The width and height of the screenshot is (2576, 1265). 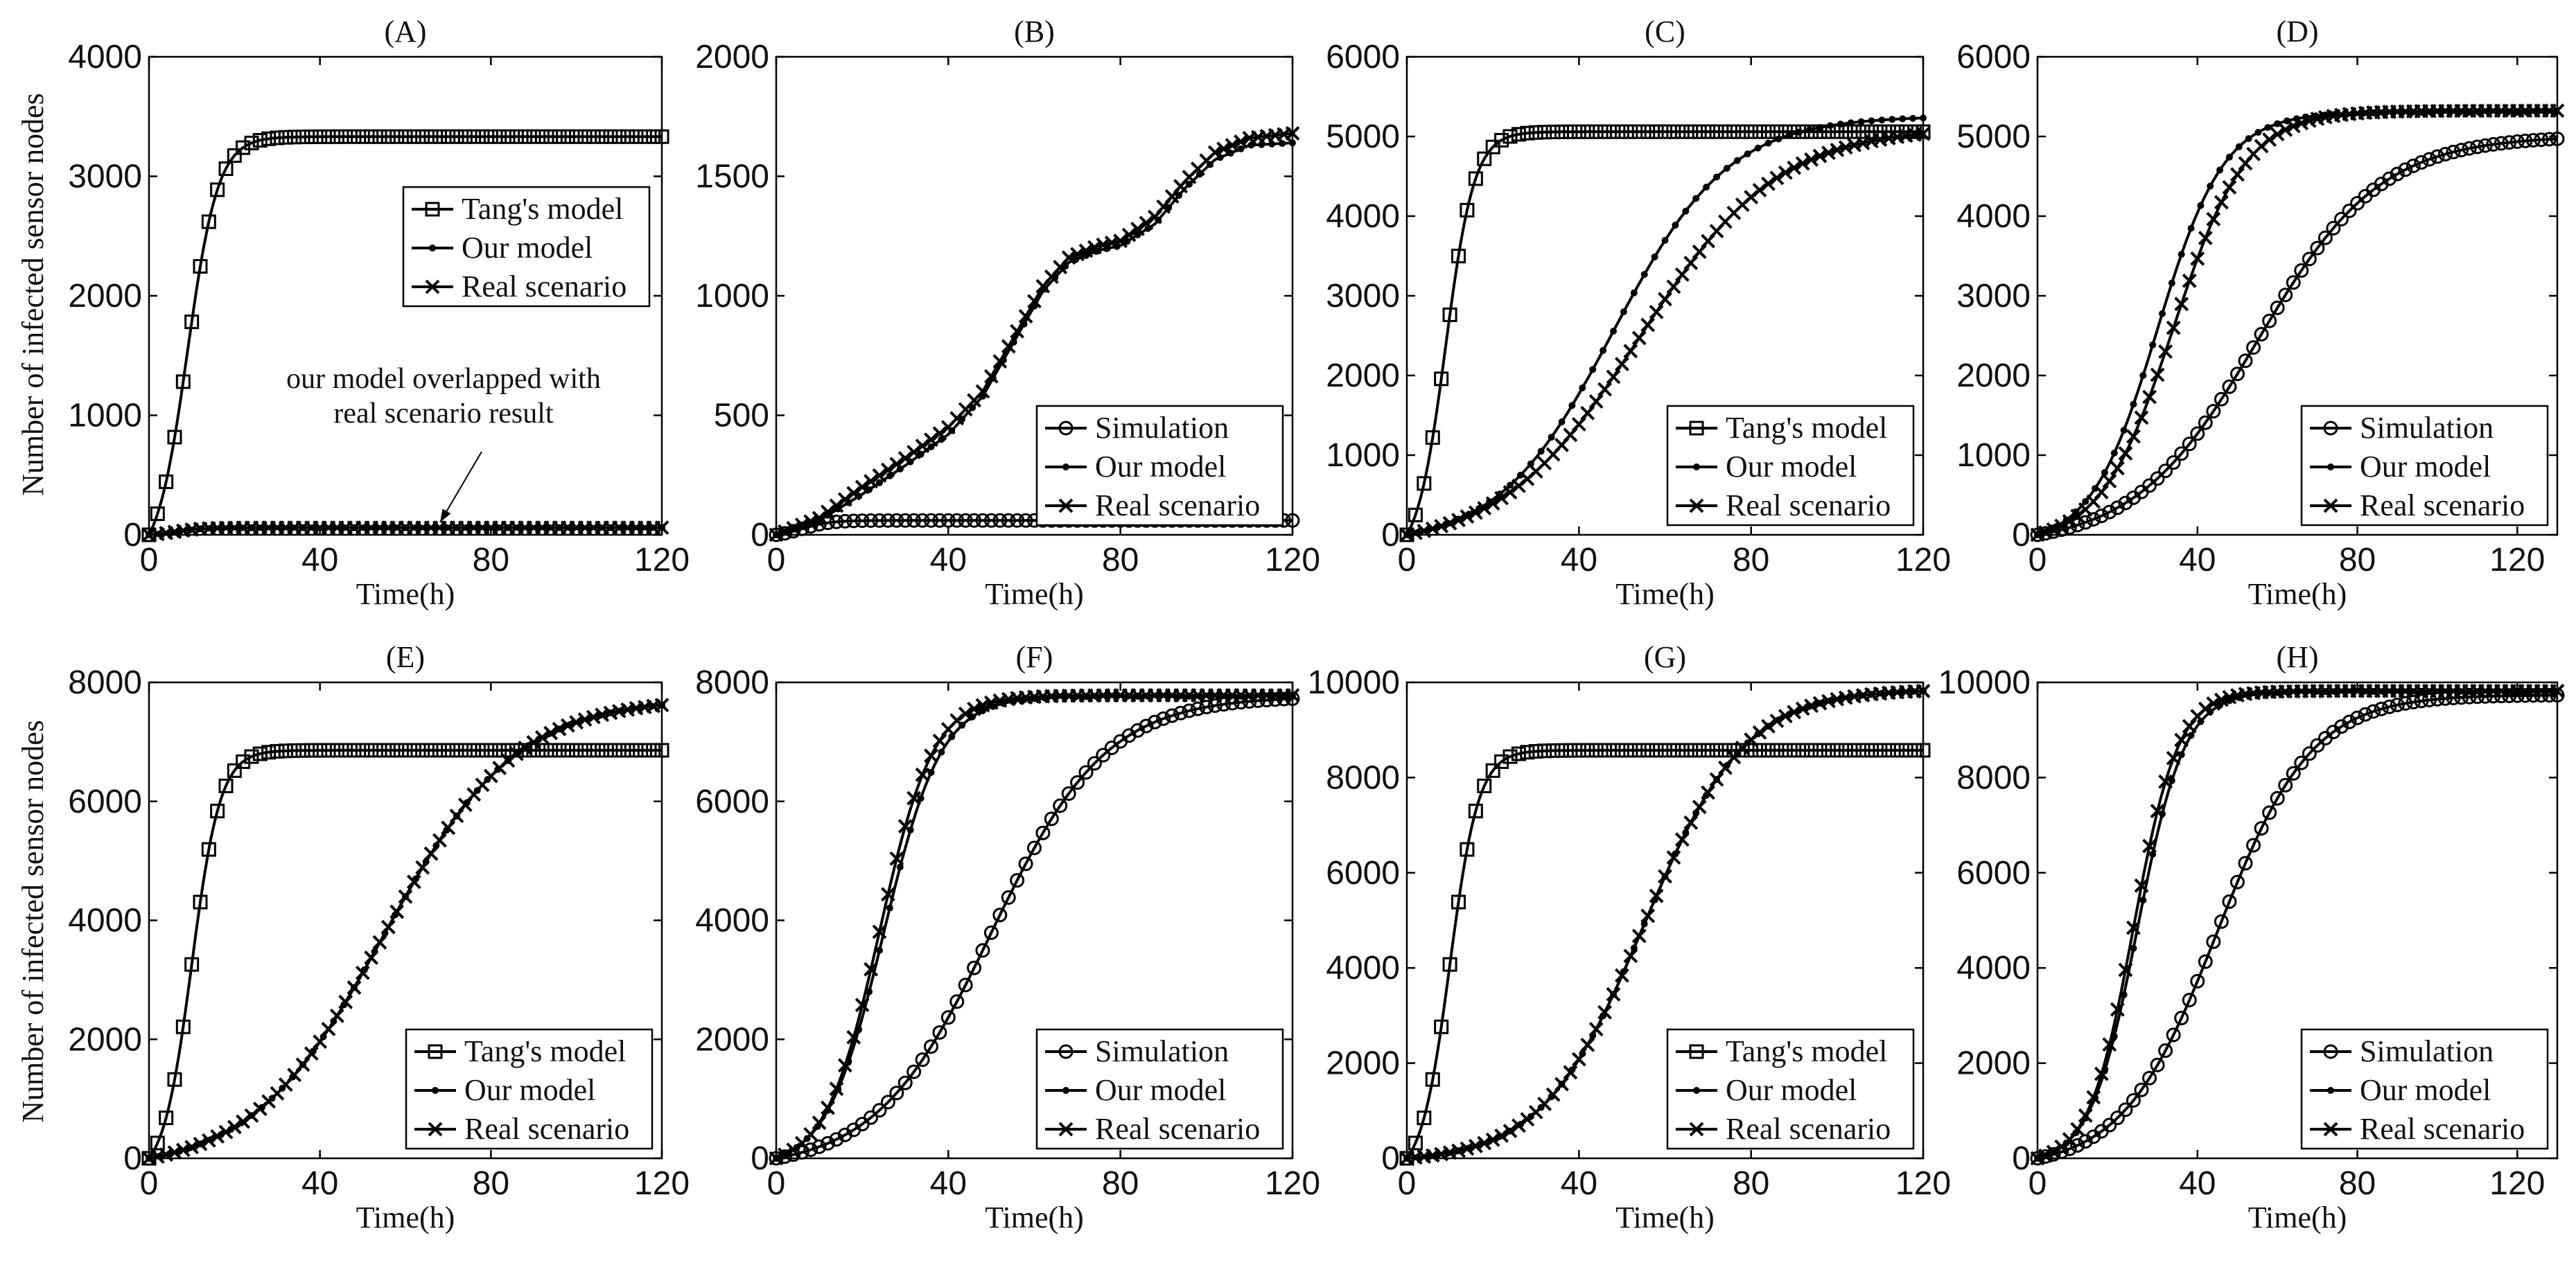 I want to click on series-real-scenario-h, so click(x=2297, y=924).